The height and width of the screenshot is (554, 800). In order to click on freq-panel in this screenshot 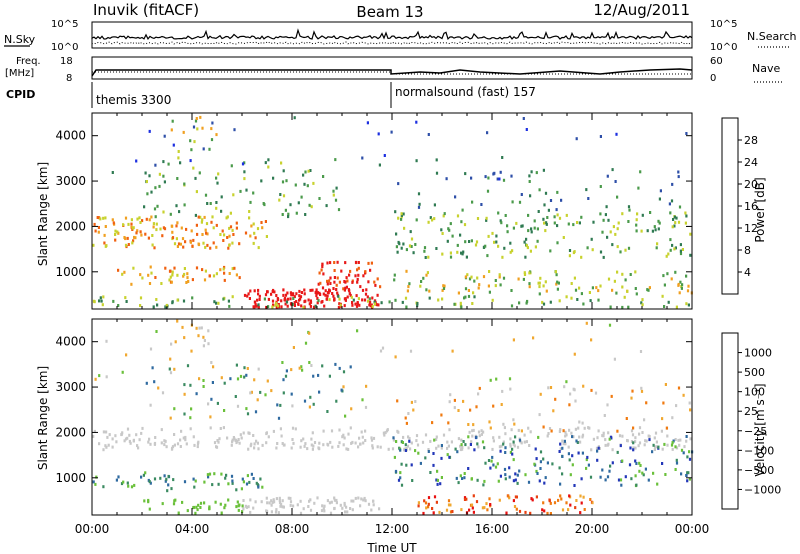, I will do `click(392, 68)`.